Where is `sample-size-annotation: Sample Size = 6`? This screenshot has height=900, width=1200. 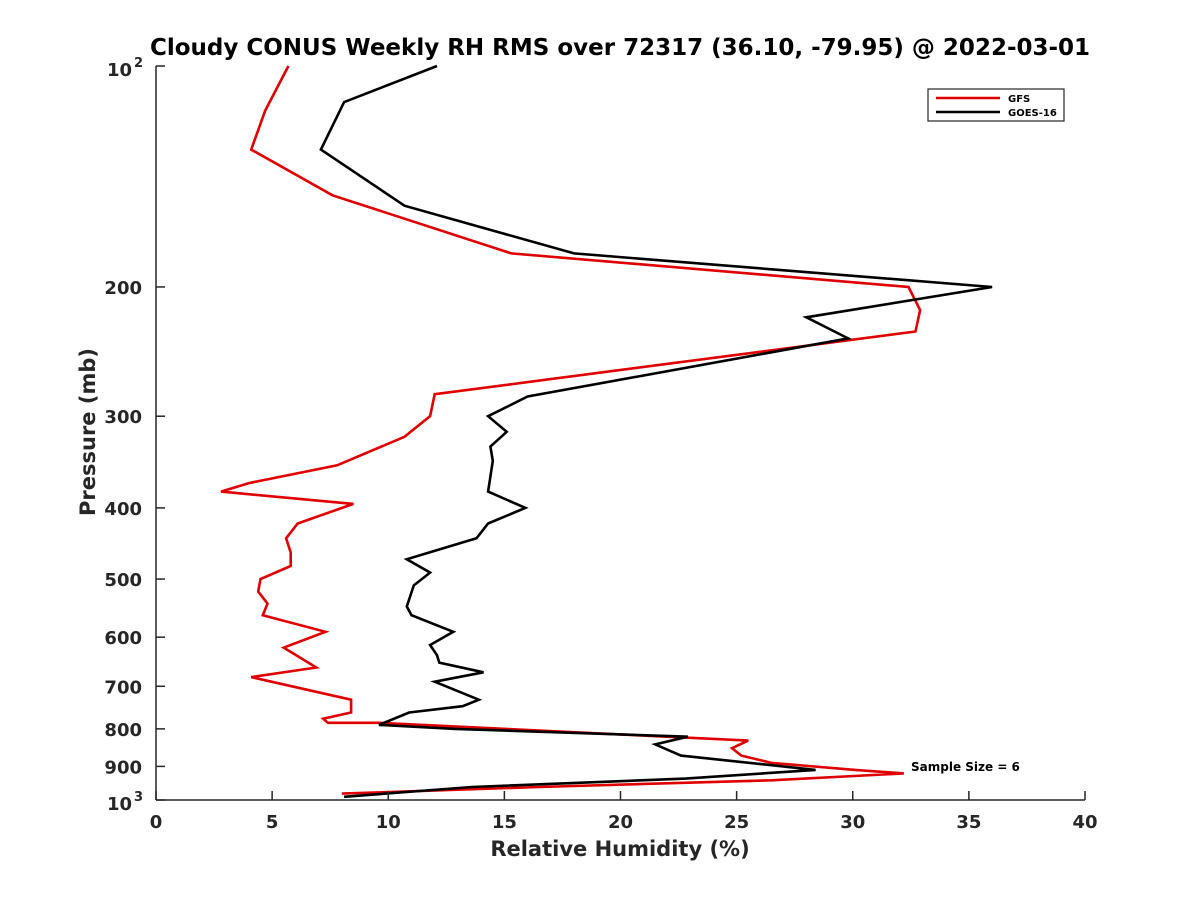
sample-size-annotation: Sample Size = 6 is located at coordinates (965, 767).